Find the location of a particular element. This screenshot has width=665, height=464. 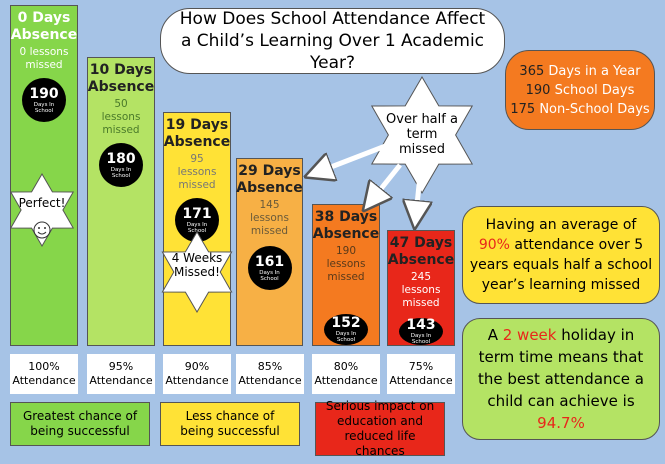

absence-label: 47 Days Absence is located at coordinates (421, 251).